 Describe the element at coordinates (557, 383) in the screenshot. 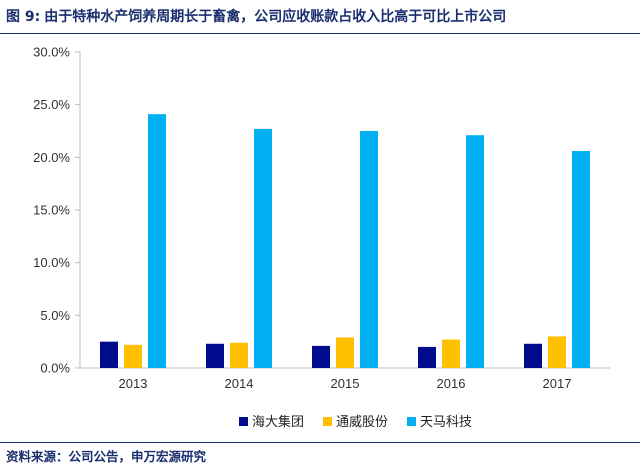

I see `x-tick-label: 2017` at that location.